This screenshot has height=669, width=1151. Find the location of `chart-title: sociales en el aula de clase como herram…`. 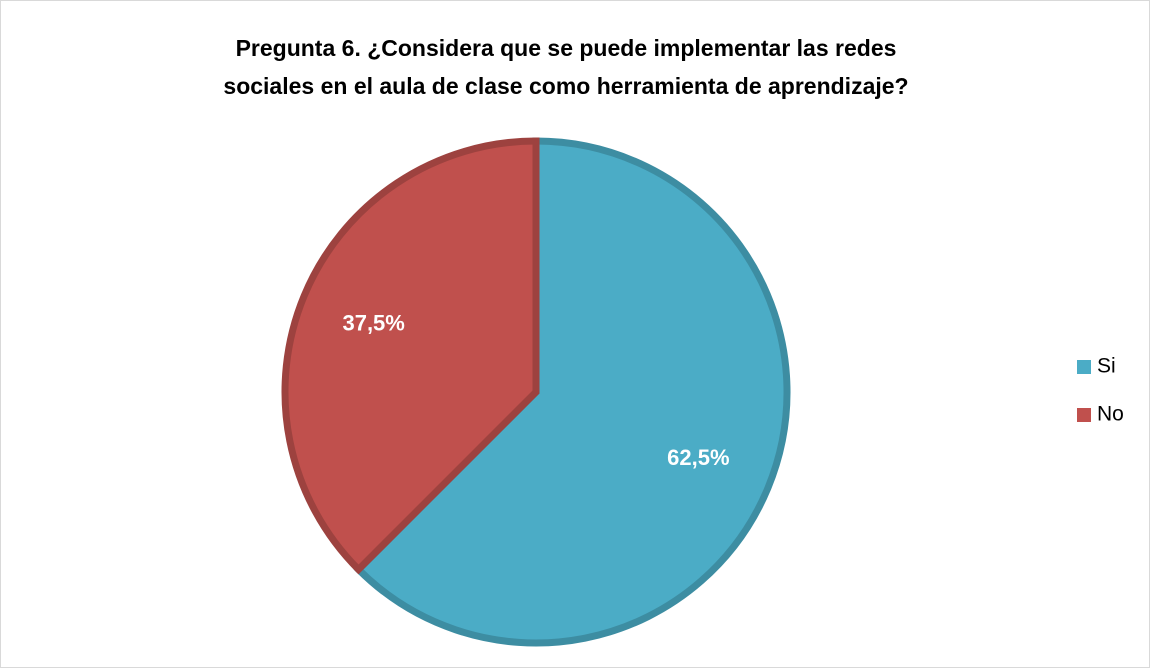

chart-title: sociales en el aula de clase como herram… is located at coordinates (565, 86).